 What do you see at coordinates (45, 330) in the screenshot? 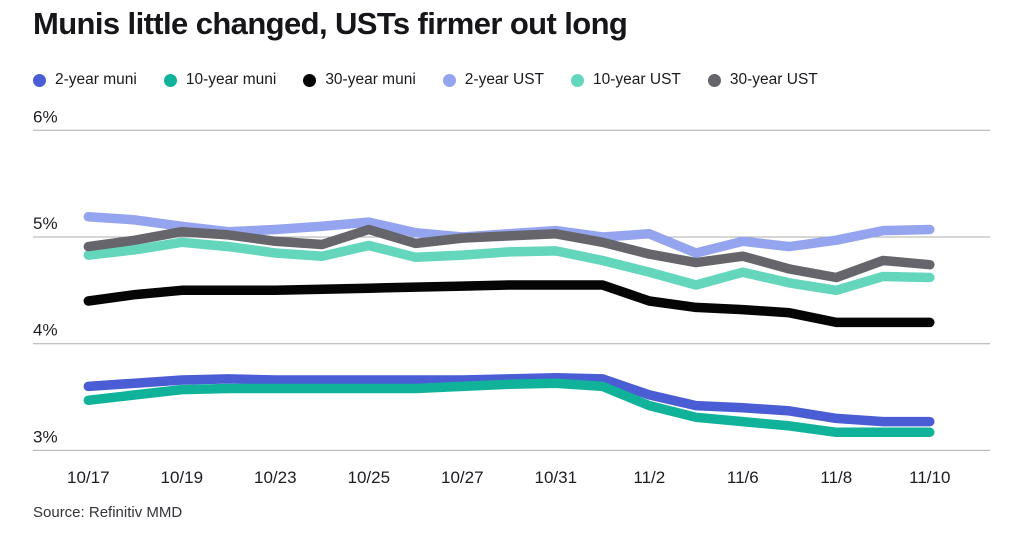
I see `y-tick-label: 4%` at bounding box center [45, 330].